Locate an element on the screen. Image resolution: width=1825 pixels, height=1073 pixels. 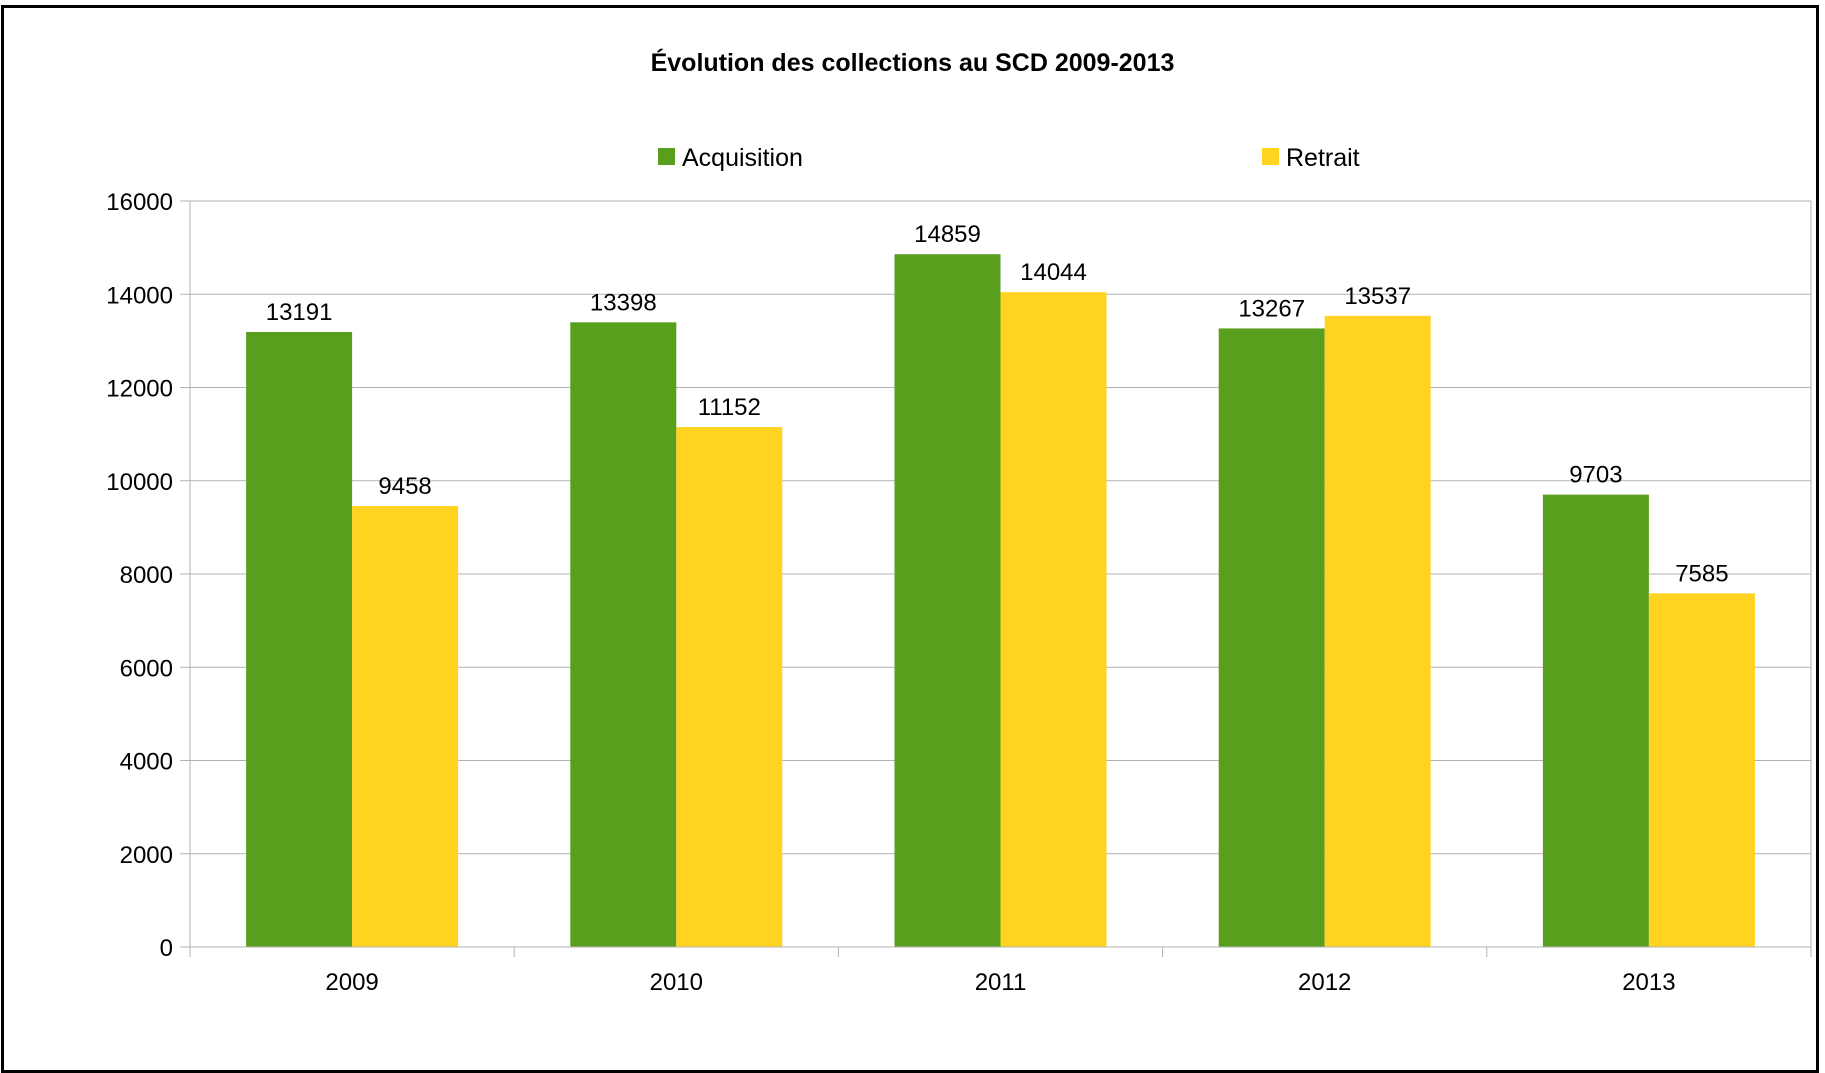
data-label-retrait-2013: 7585 is located at coordinates (1701, 573).